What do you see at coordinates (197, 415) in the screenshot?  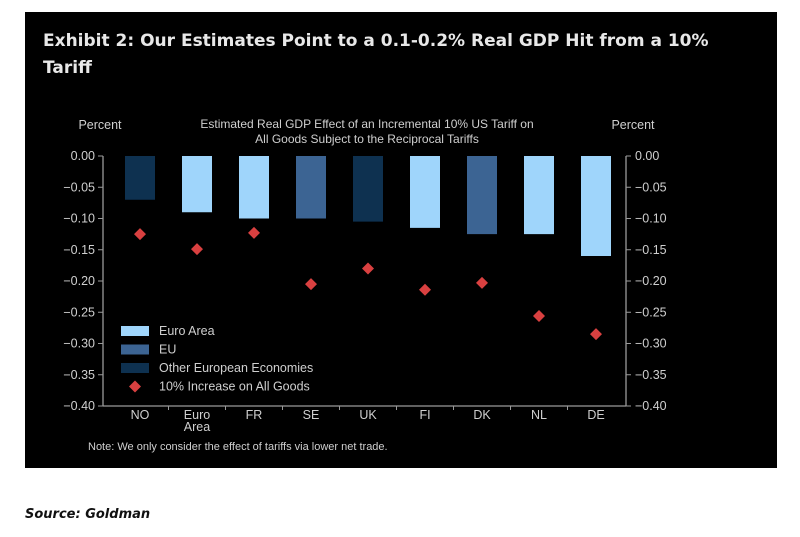 I see `x-tick-label: Euro` at bounding box center [197, 415].